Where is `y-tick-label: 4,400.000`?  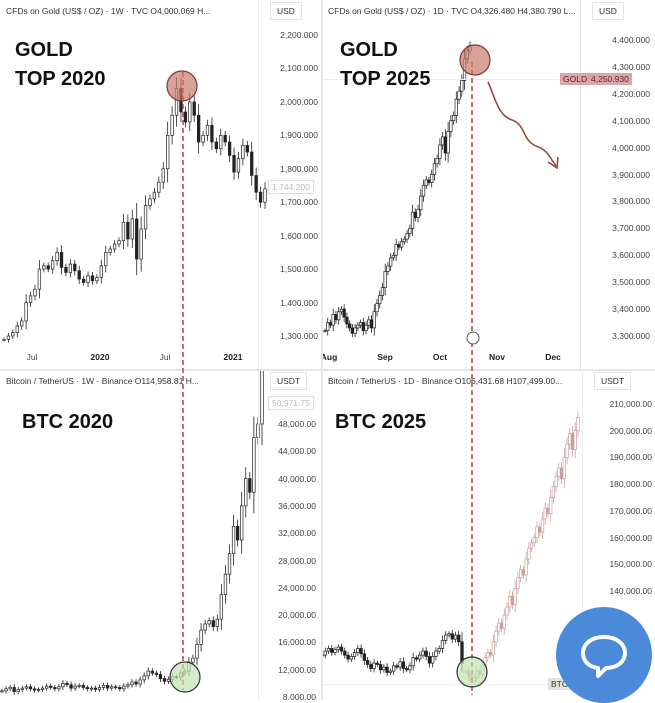
y-tick-label: 4,400.000 is located at coordinates (631, 40).